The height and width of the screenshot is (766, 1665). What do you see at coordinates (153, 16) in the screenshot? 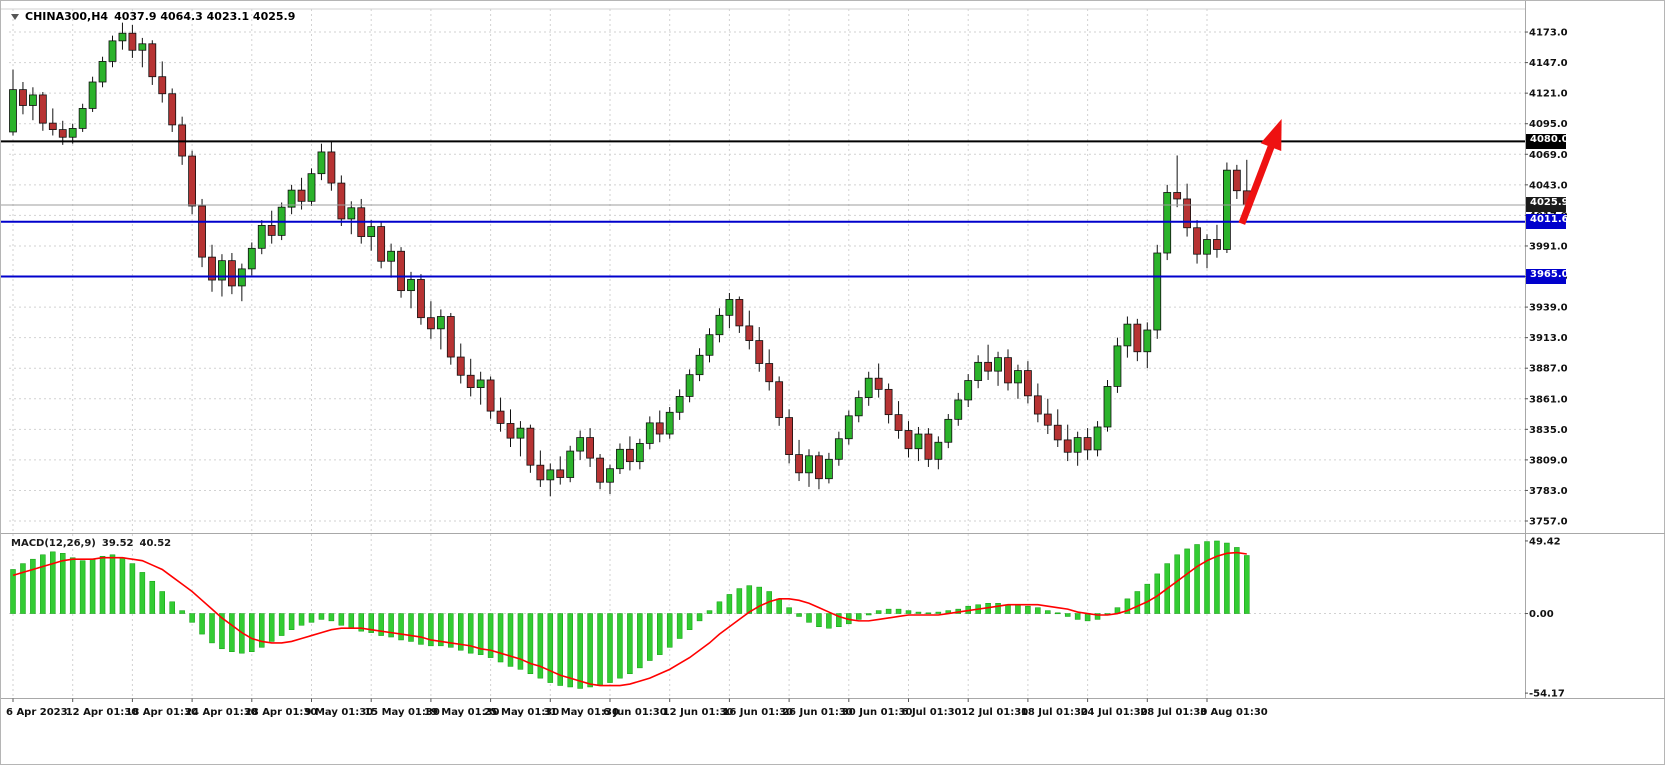
I see `symbol-ohlc-bar: CHINA300,H4 4037.9 4064.3 4023.1 4025.9` at bounding box center [153, 16].